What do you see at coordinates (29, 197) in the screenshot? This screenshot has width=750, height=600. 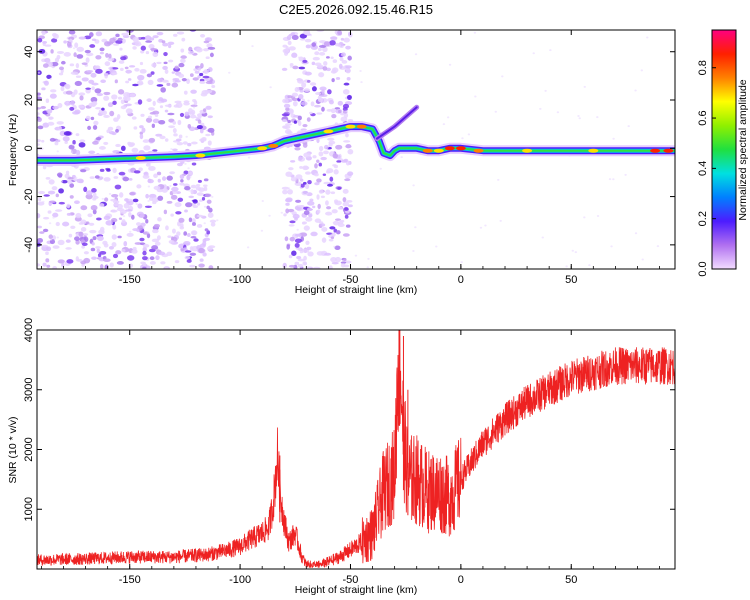 I see `spectrogram-y-tick-label: -20` at bounding box center [29, 197].